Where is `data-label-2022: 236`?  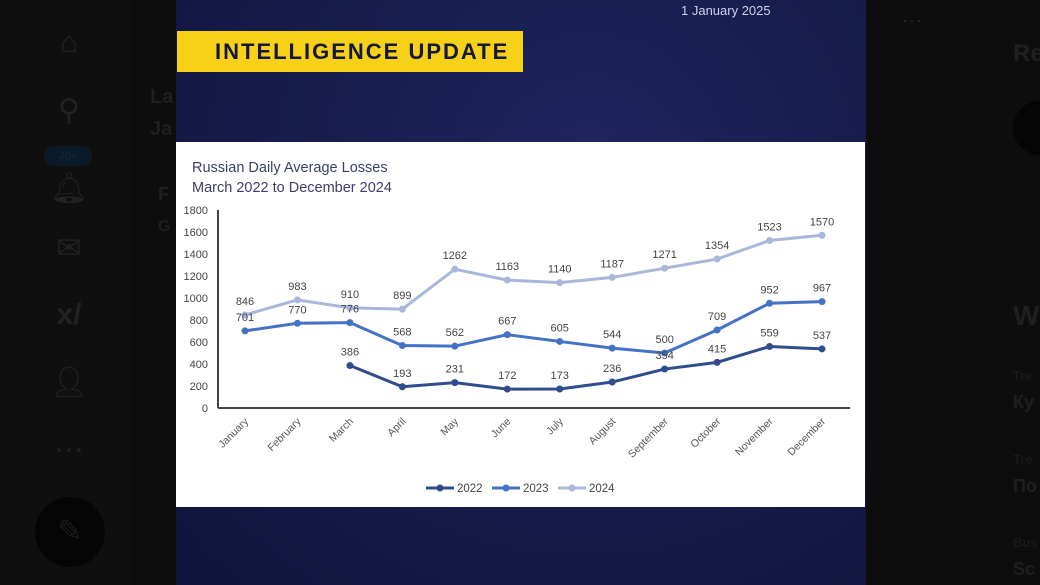
data-label-2022: 236 is located at coordinates (612, 369).